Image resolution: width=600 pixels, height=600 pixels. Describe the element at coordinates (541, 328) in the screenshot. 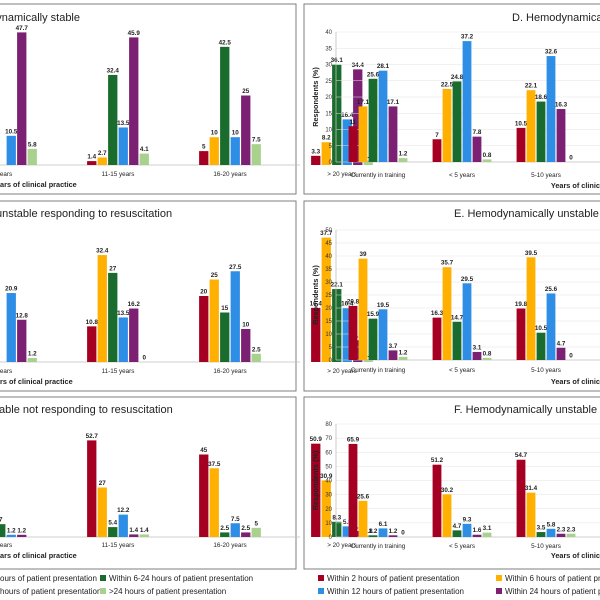

I see `data-label: 10.5` at that location.